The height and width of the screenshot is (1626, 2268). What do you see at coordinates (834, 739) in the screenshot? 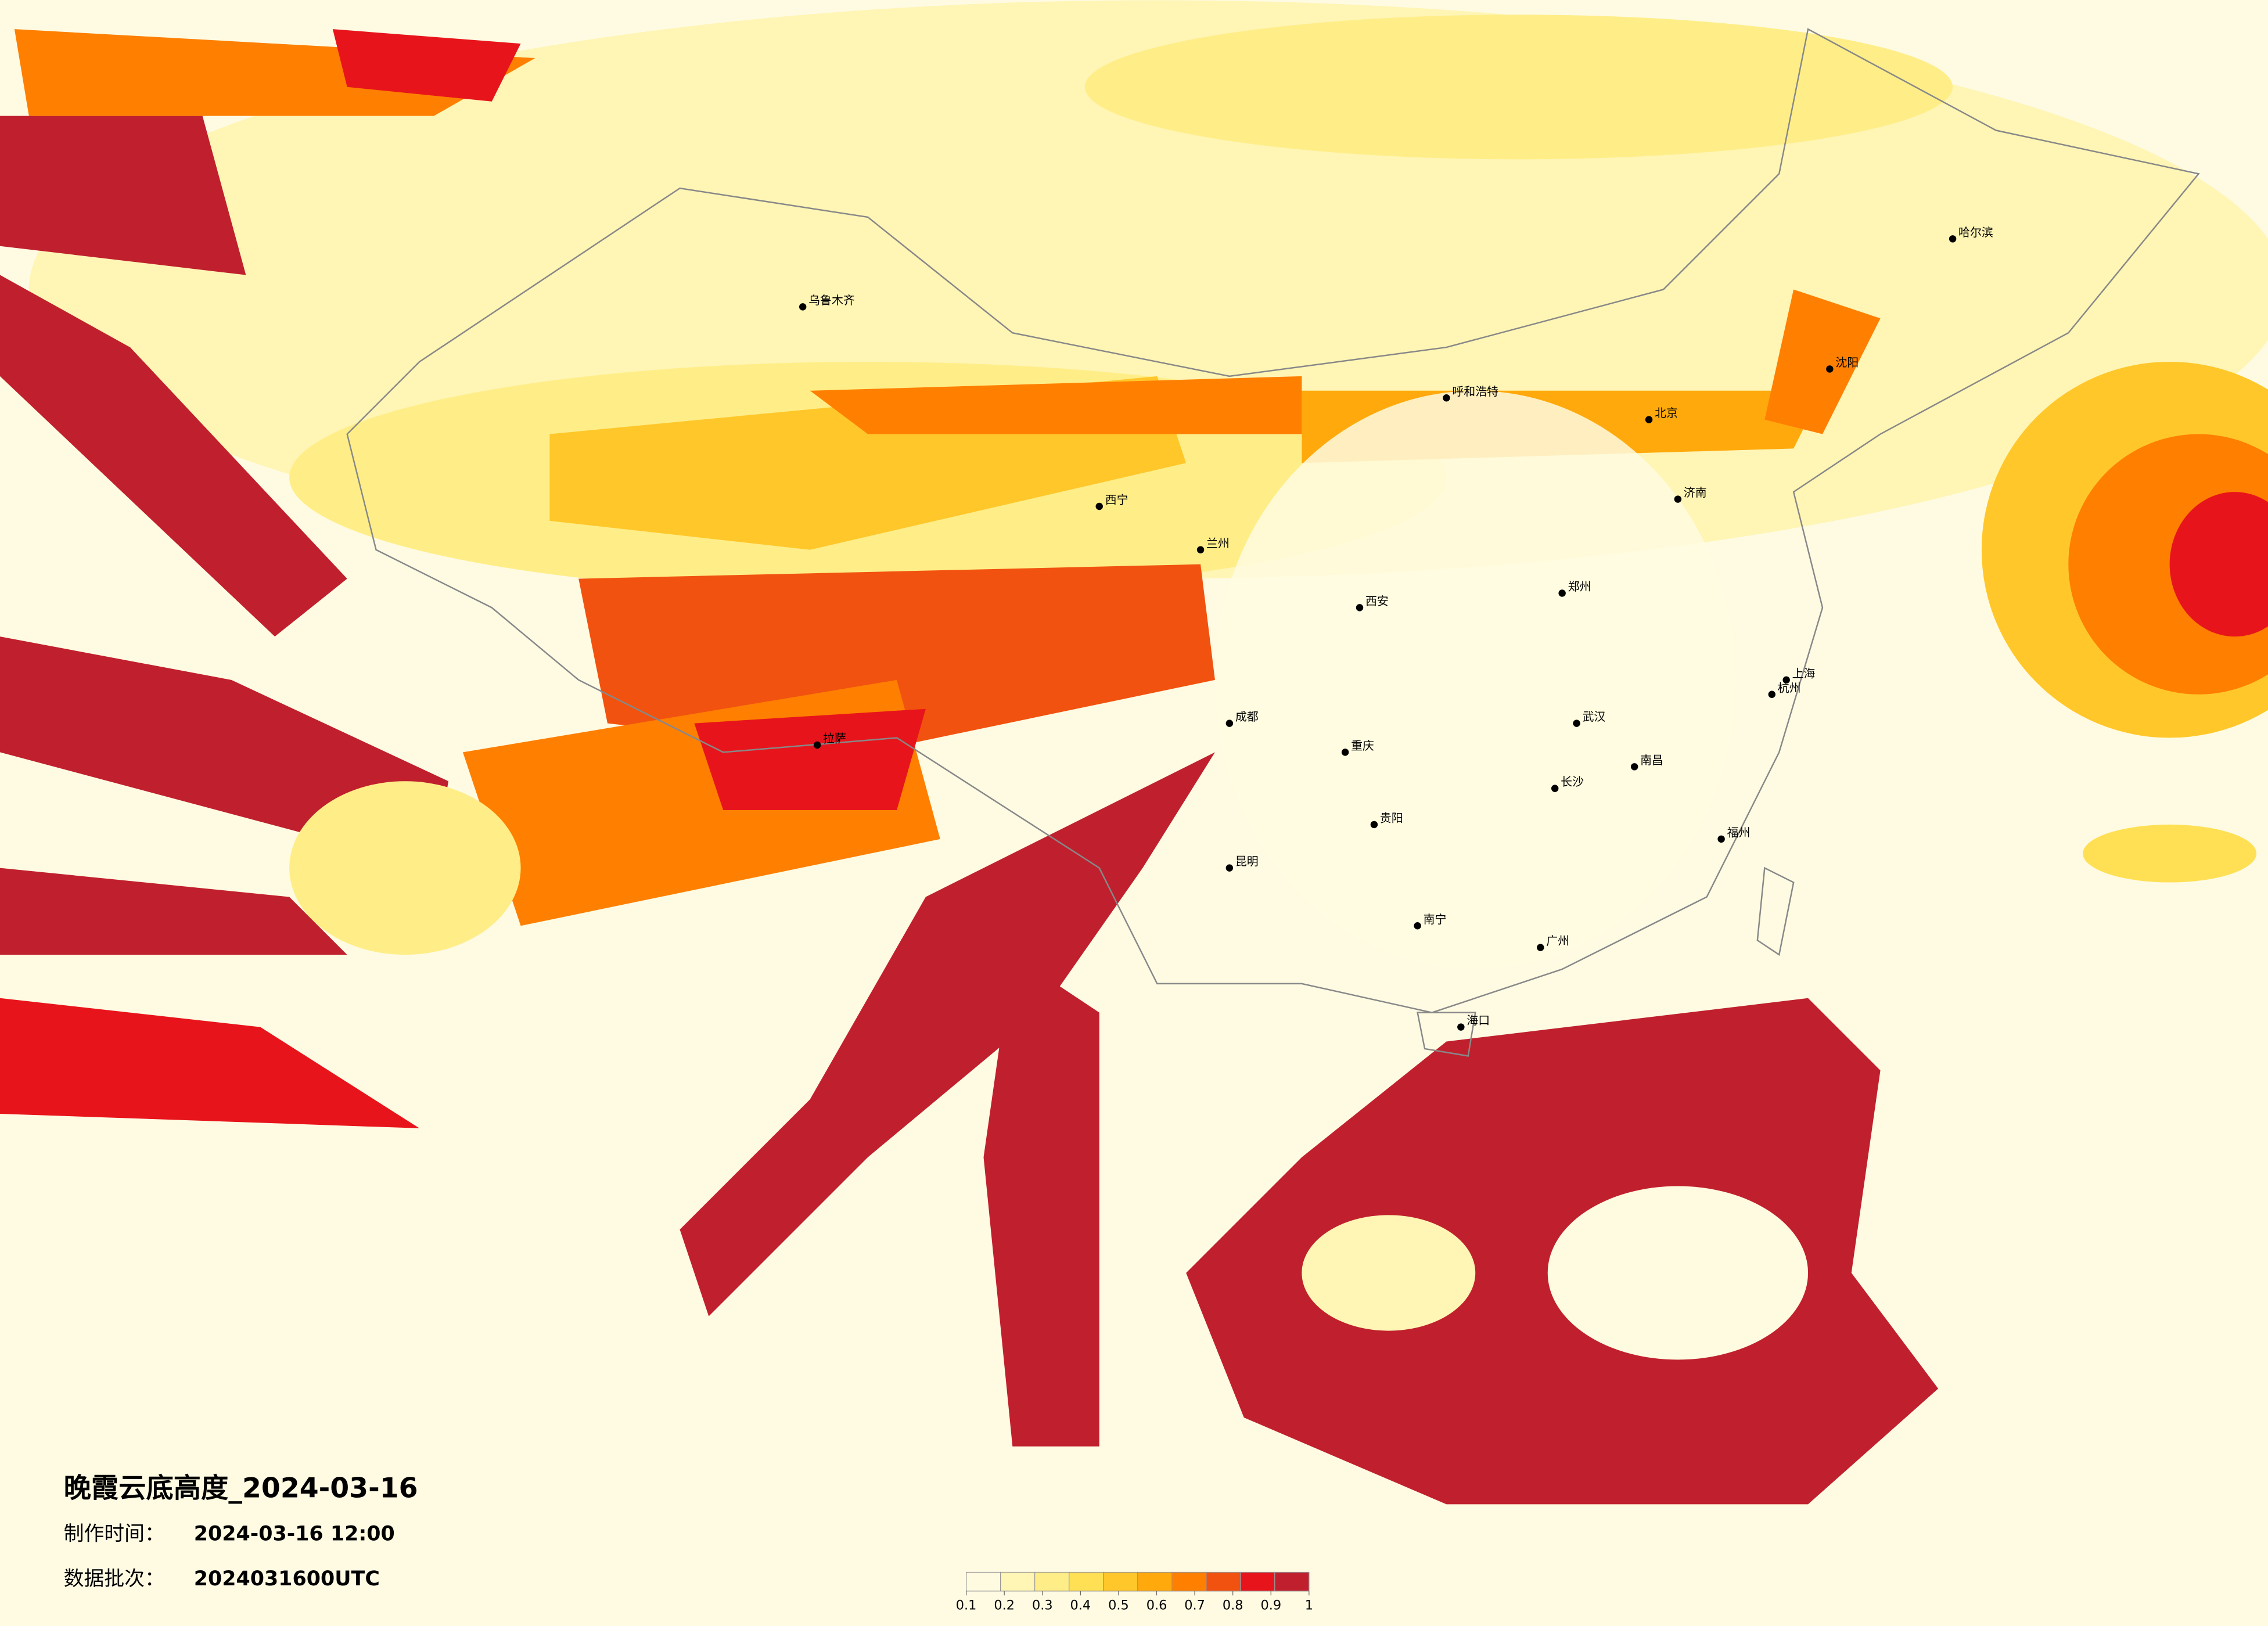
I see `city-label: 拉萨` at bounding box center [834, 739].